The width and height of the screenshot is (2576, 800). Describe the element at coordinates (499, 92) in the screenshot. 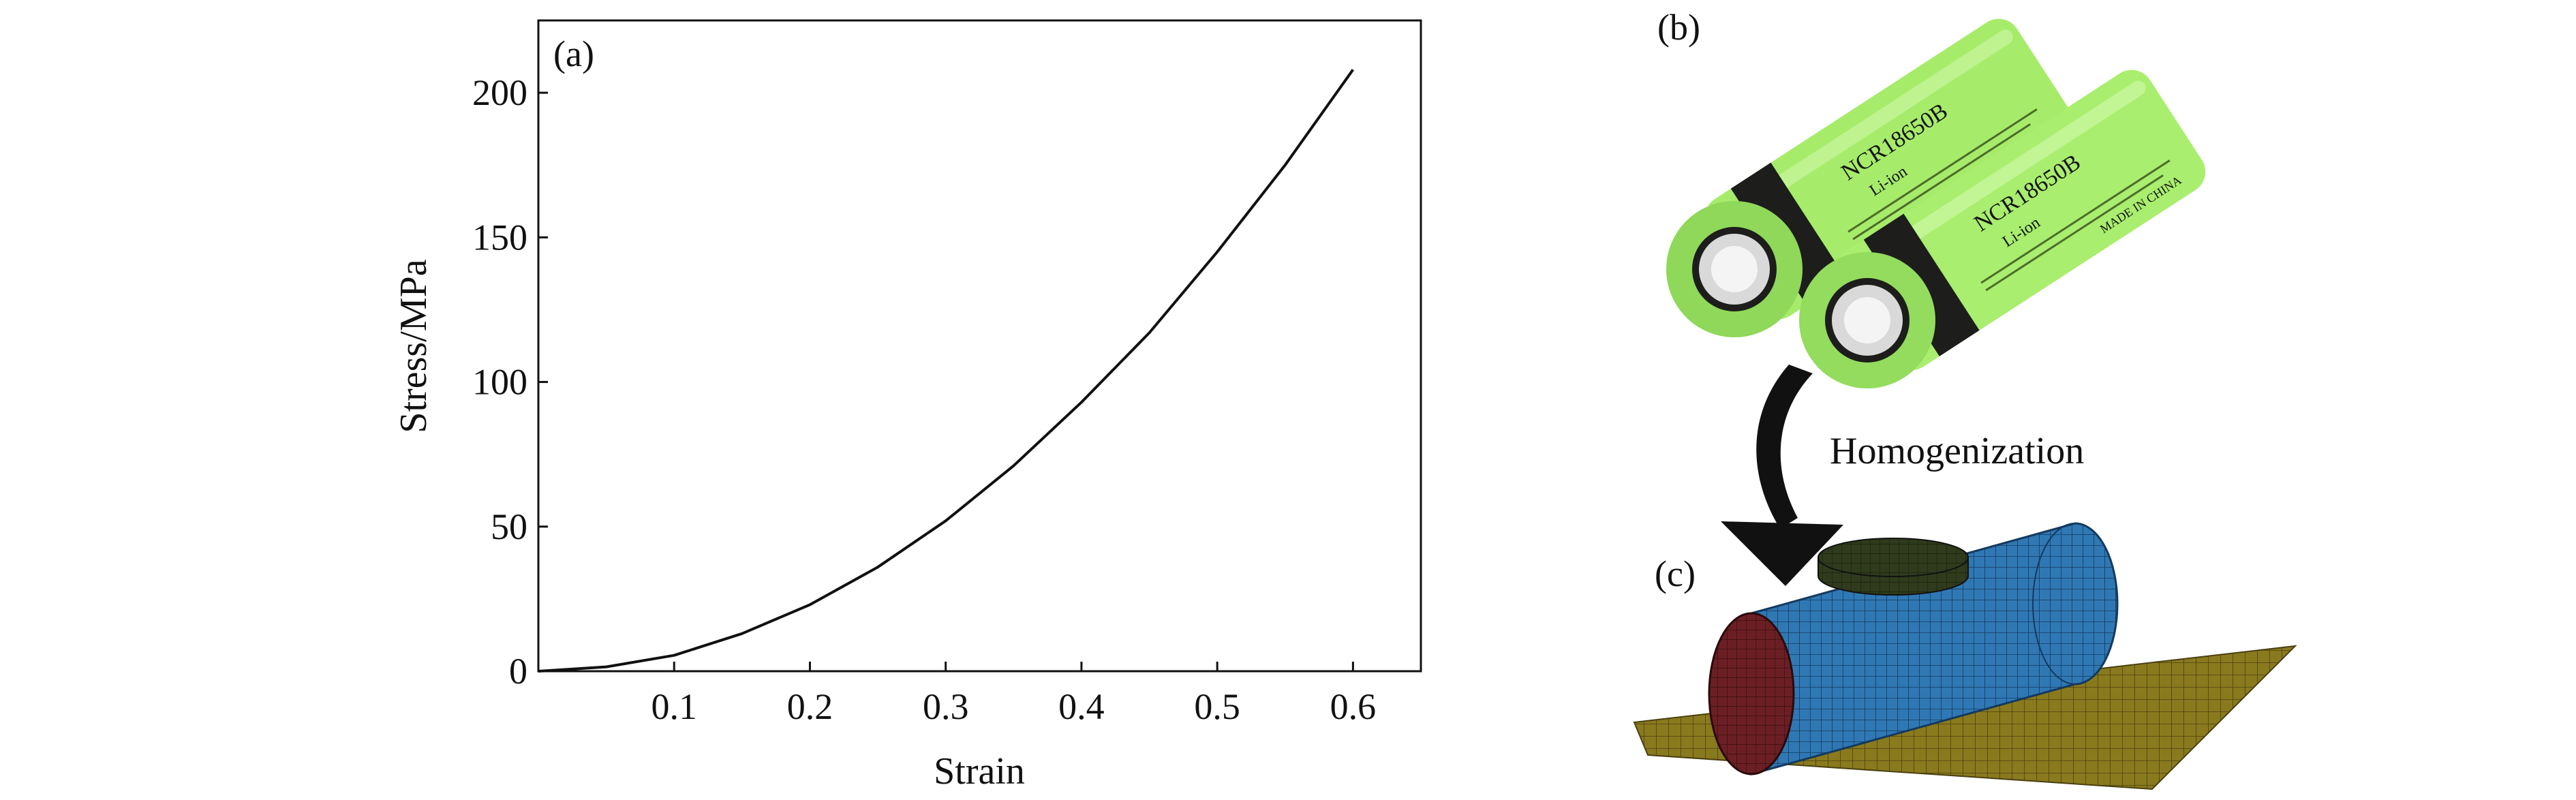

I see `y-tick-label: 200` at that location.